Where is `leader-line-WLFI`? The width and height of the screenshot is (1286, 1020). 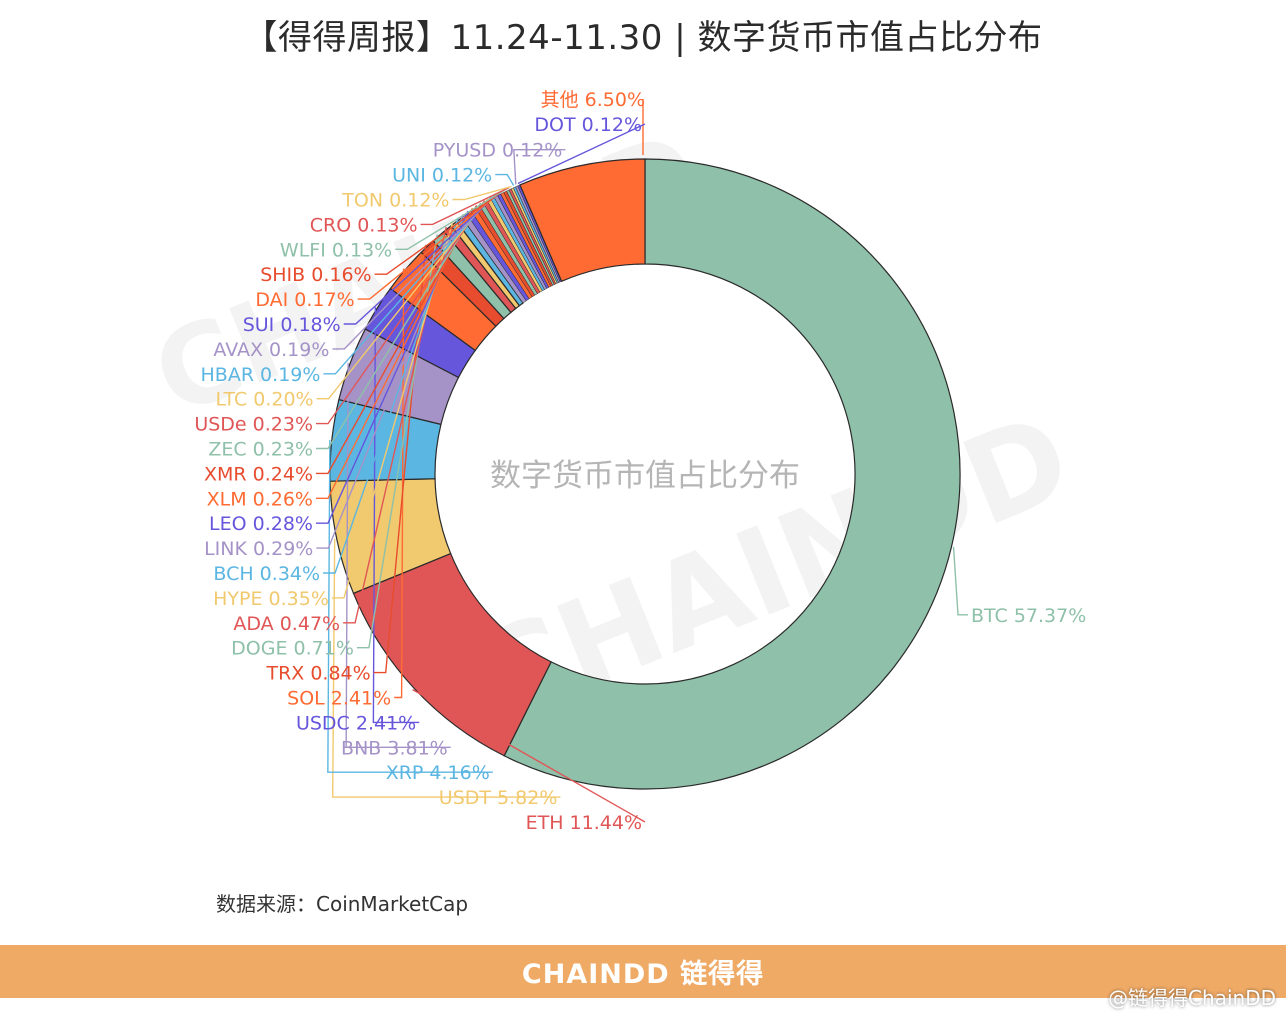
leader-line-WLFI is located at coordinates (451, 219).